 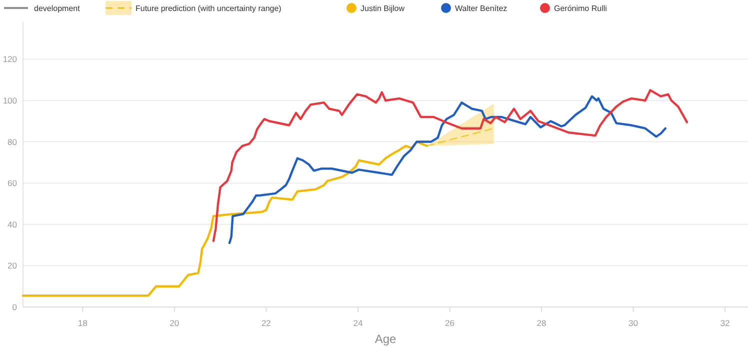 What do you see at coordinates (725, 323) in the screenshot?
I see `x-tick-label: 32` at bounding box center [725, 323].